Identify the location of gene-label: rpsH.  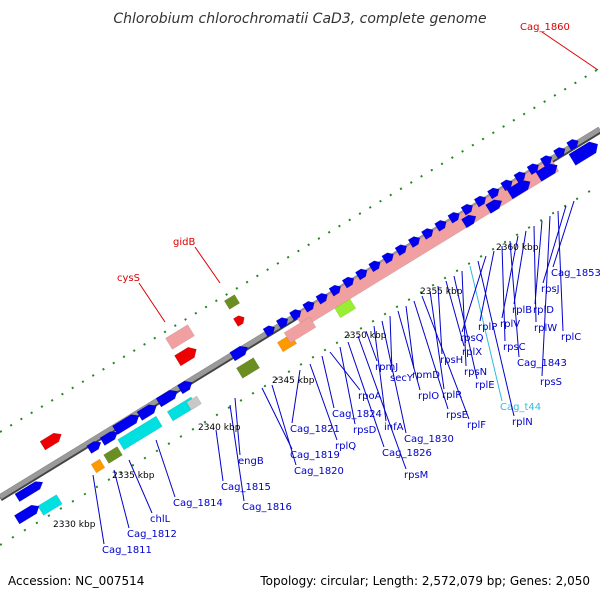
(451, 360).